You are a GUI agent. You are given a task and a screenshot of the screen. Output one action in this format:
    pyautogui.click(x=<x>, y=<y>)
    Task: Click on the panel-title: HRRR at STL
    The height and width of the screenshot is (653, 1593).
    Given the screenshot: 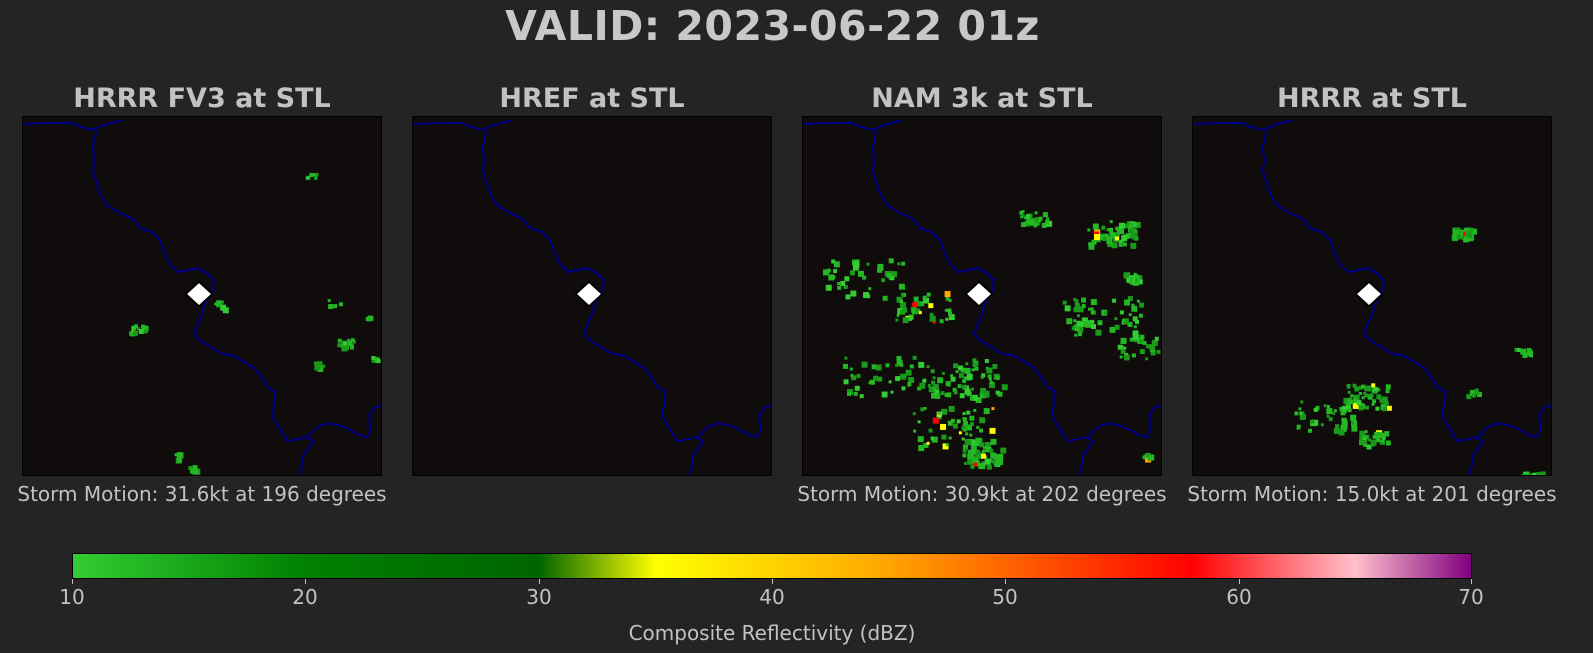 What is the action you would take?
    pyautogui.click(x=1372, y=98)
    